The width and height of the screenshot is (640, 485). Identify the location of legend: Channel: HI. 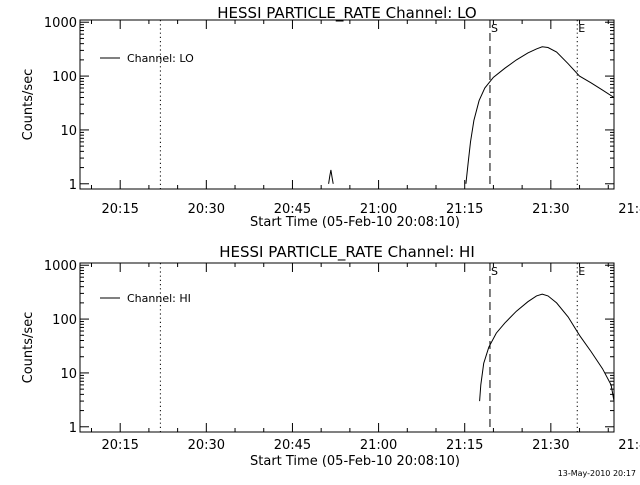
(145, 298).